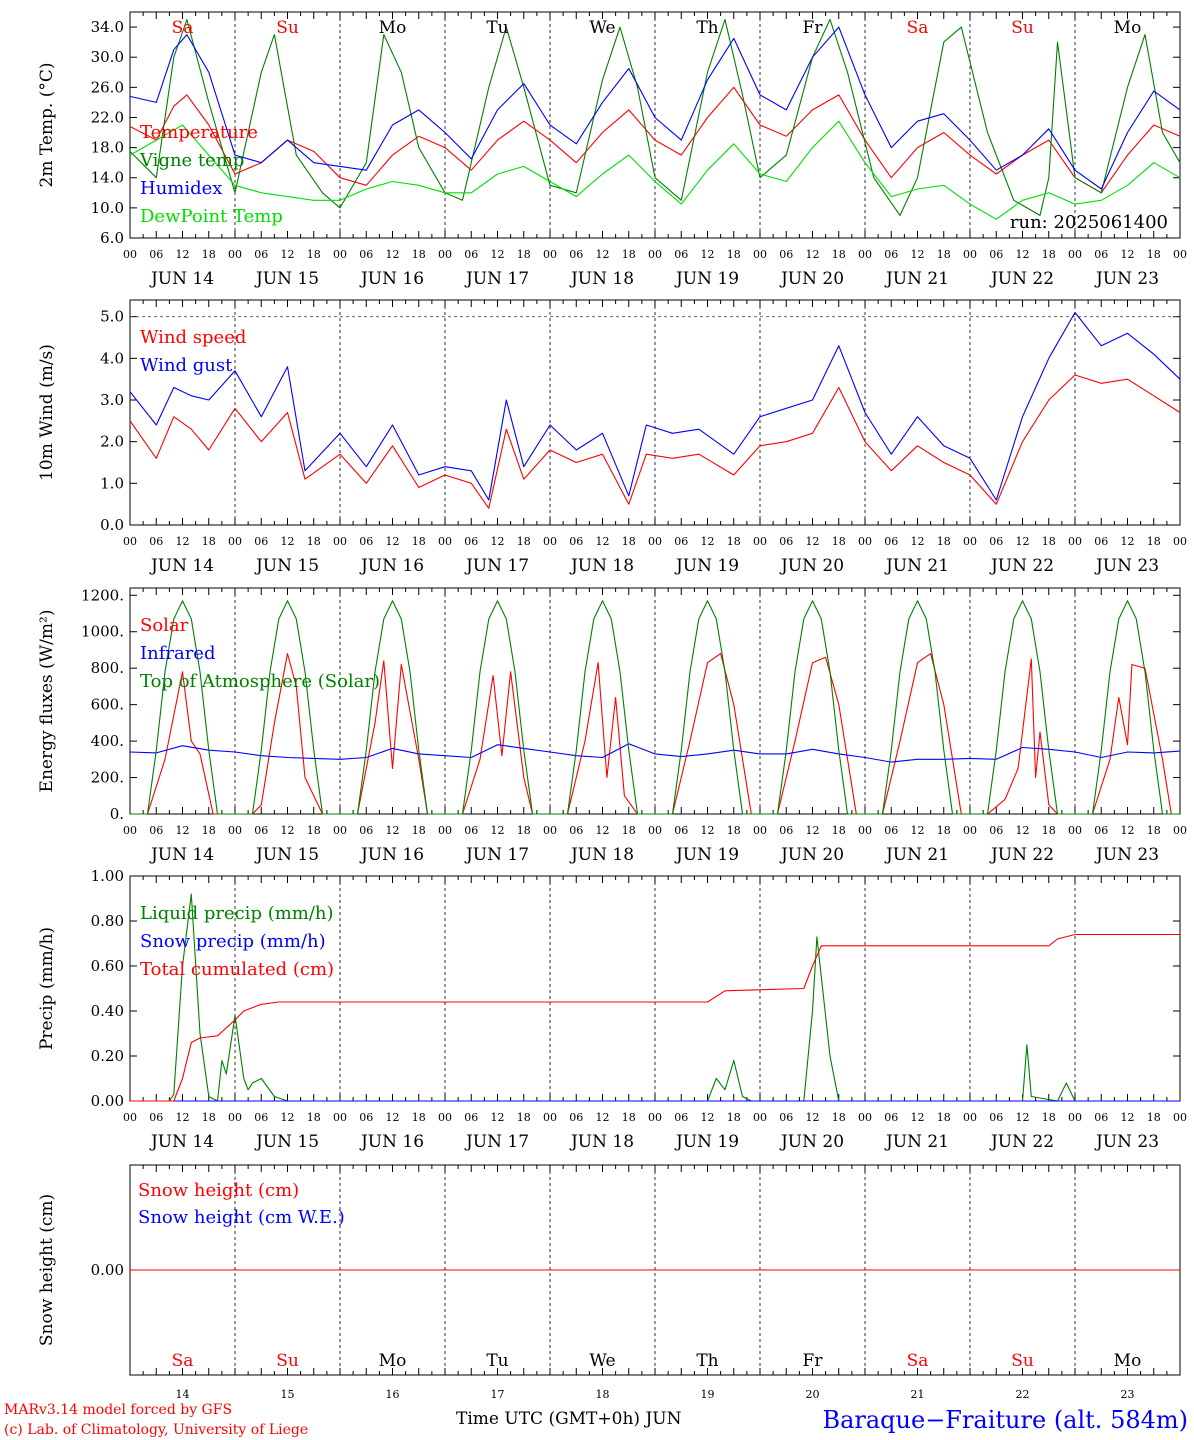  I want to click on y-tick-label: 2.0, so click(112, 442).